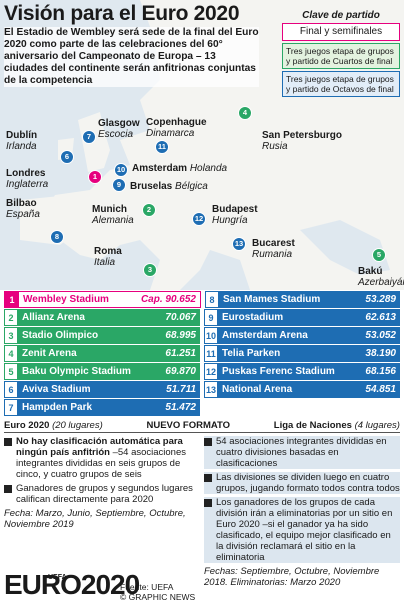 The image size is (404, 602). I want to click on stadium-capacity: 70.067, so click(180, 317).